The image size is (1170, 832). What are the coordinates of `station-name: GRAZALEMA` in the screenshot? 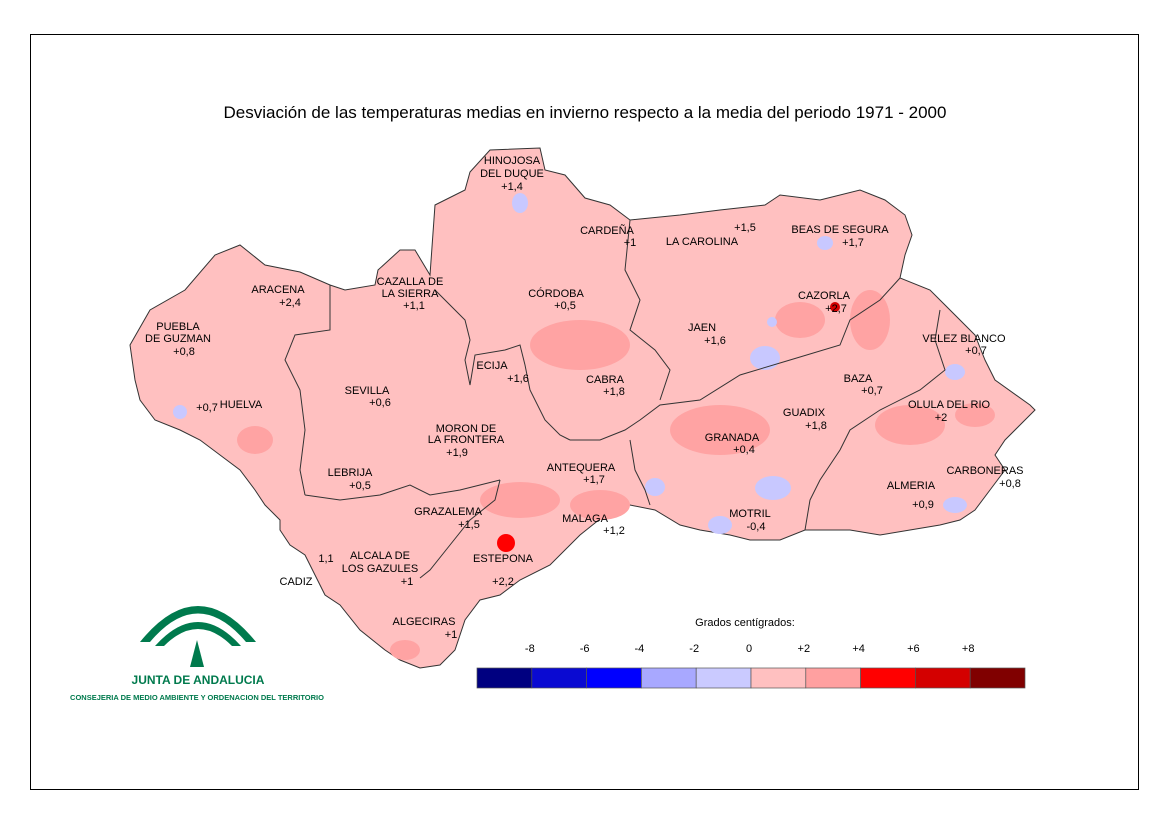 It's located at (448, 512).